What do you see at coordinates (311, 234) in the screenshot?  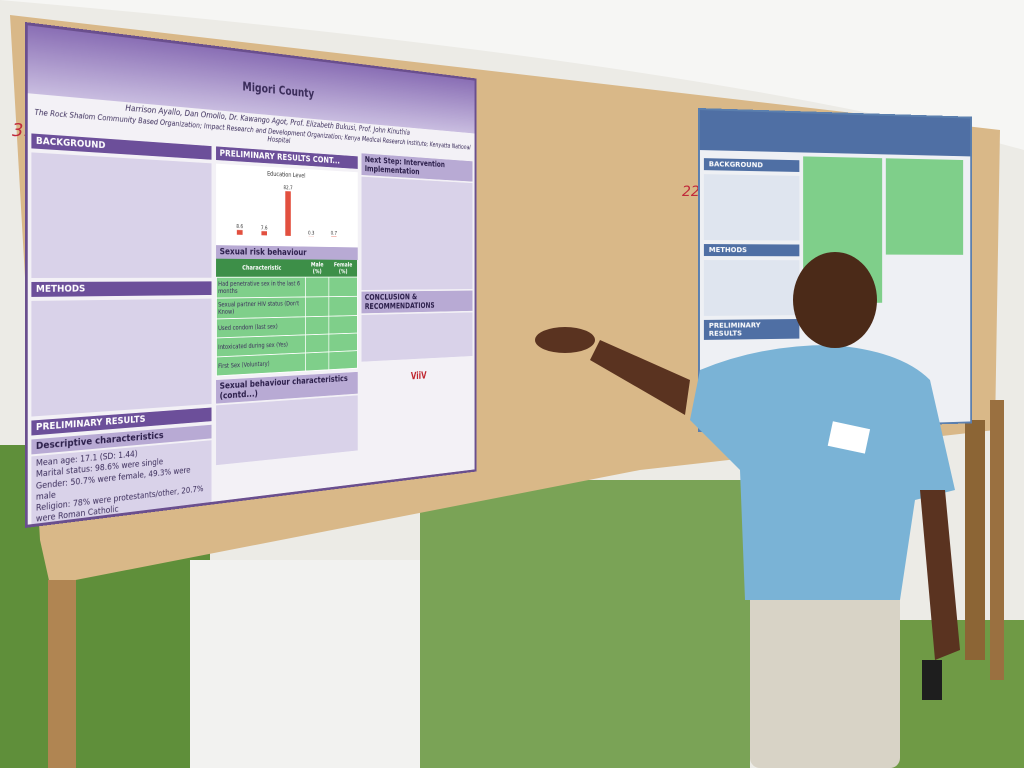 I see `data-label: 0.3` at bounding box center [311, 234].